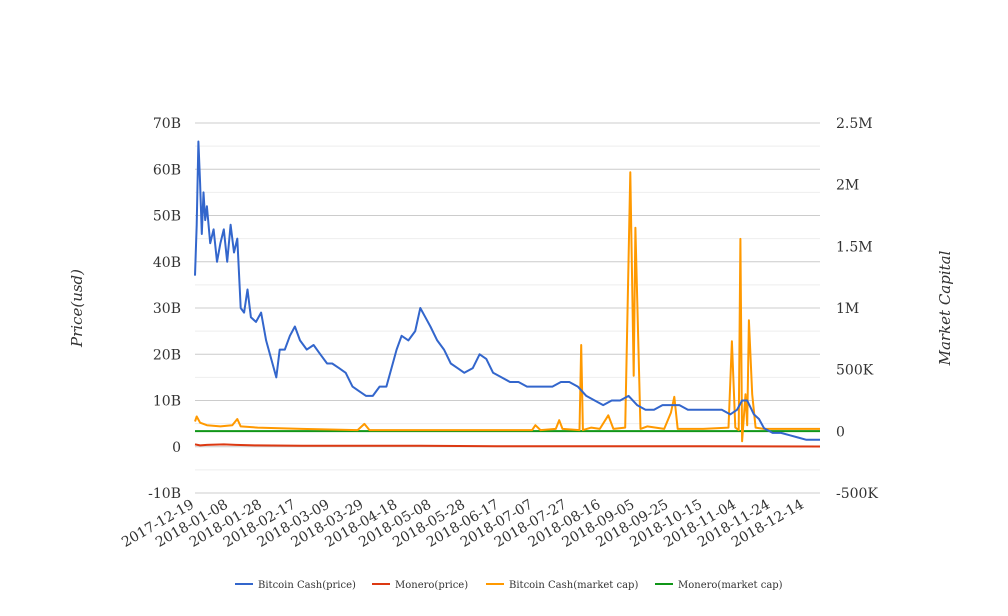 This screenshot has height=616, width=1008. Describe the element at coordinates (307, 585) in the screenshot. I see `legend-label: Bitcoin Cash(price)` at that location.